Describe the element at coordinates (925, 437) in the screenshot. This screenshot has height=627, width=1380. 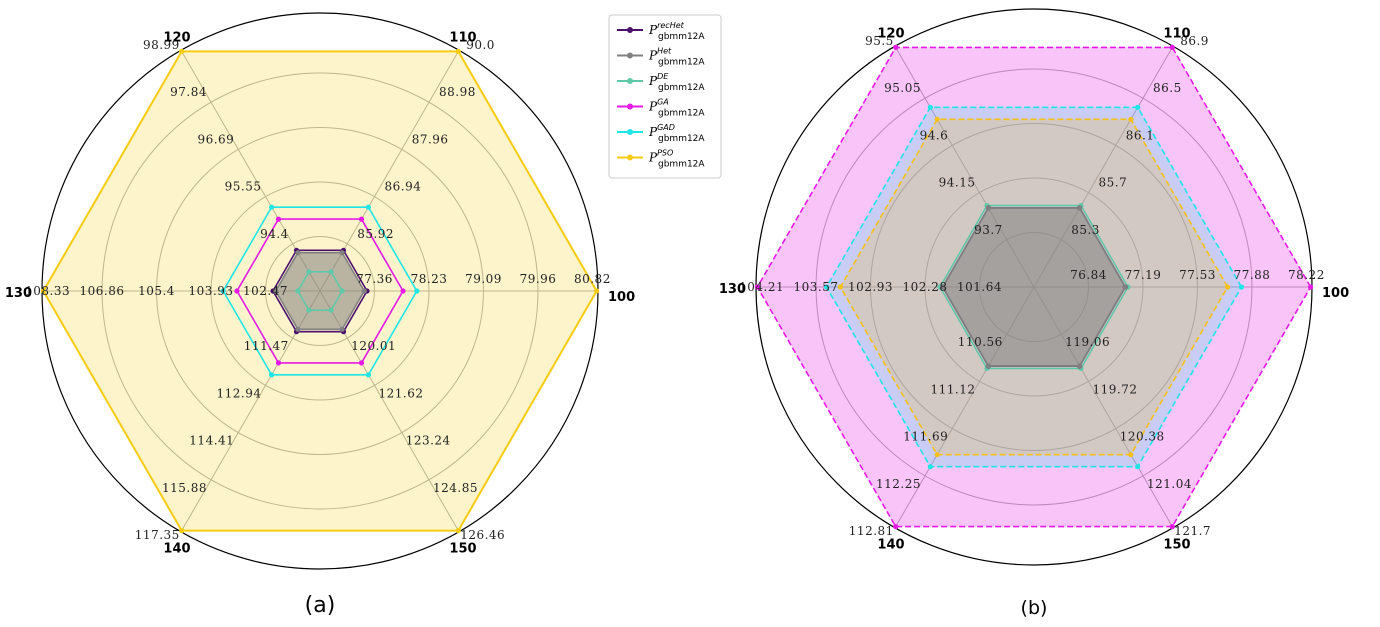
I see `tick-label: 111.69` at that location.